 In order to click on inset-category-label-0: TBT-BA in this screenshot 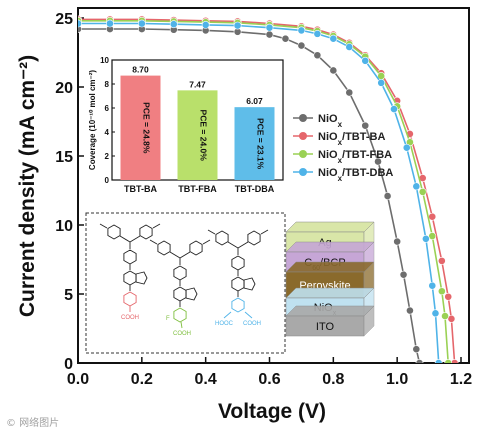, I will do `click(140, 189)`.